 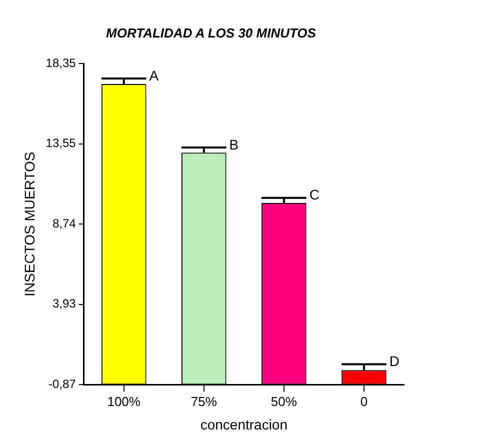 I want to click on x-tick-label: 100%, so click(x=124, y=401).